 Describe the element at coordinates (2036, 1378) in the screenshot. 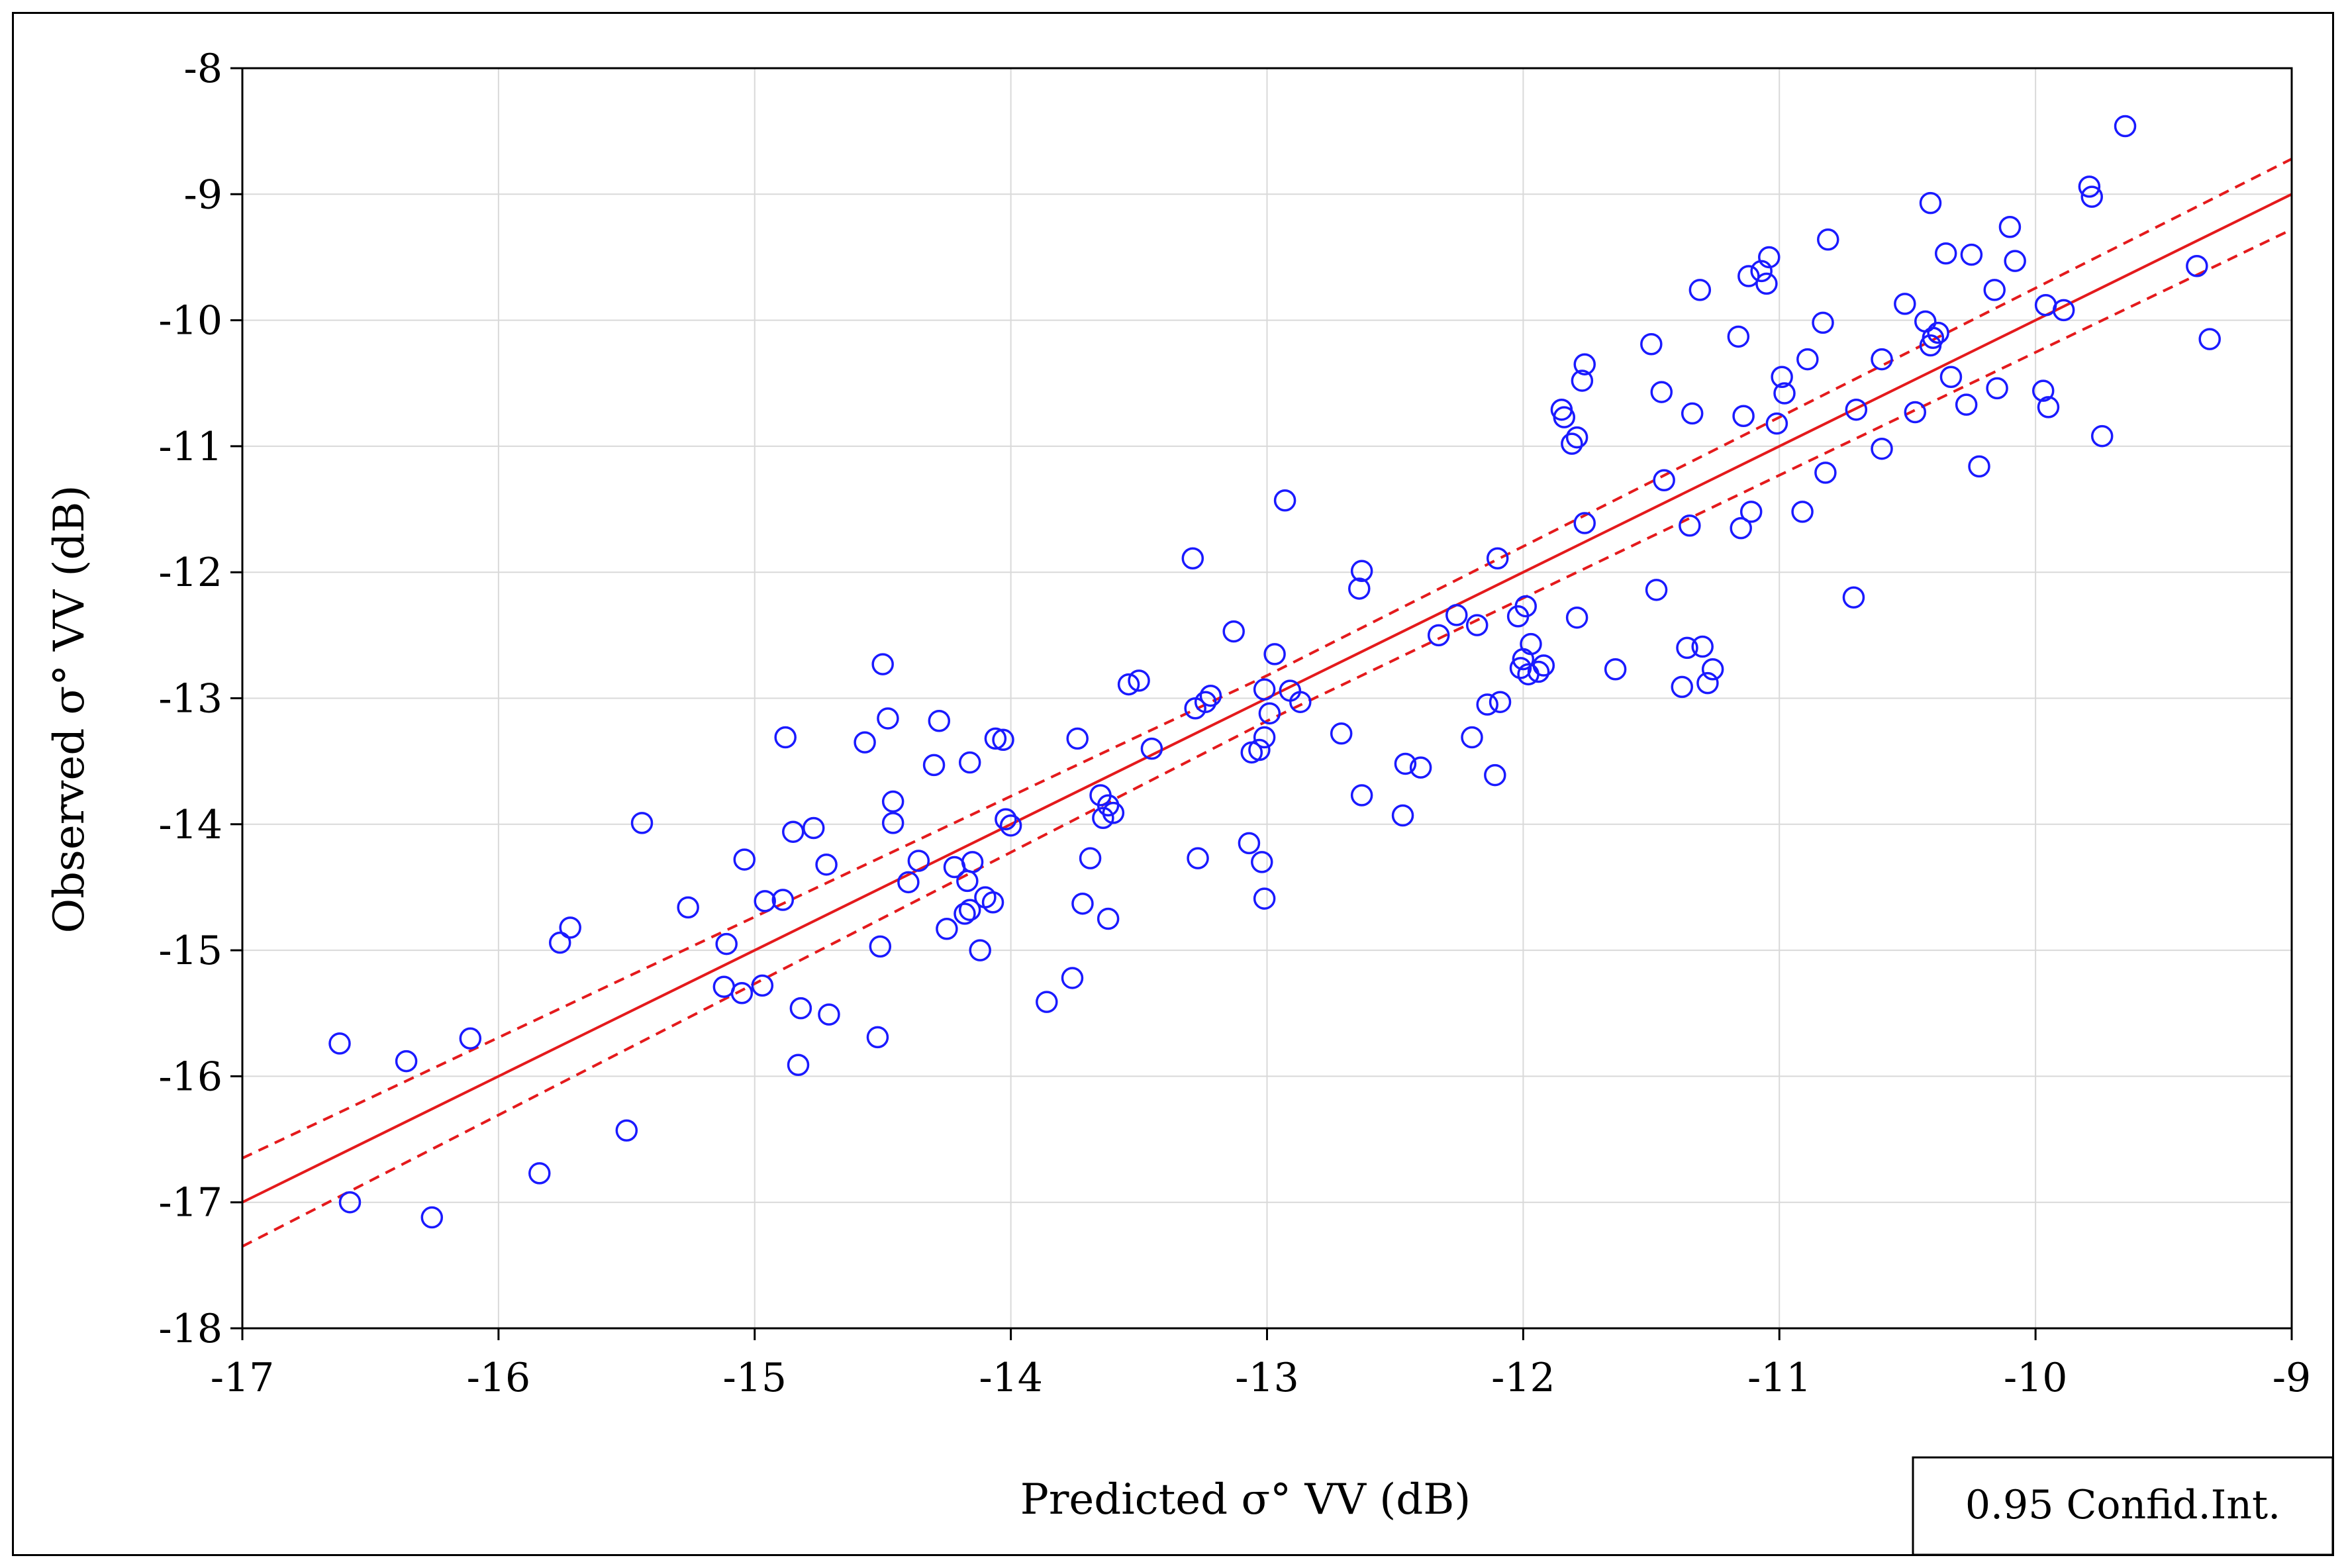

I see `x-tick-label: -10` at that location.